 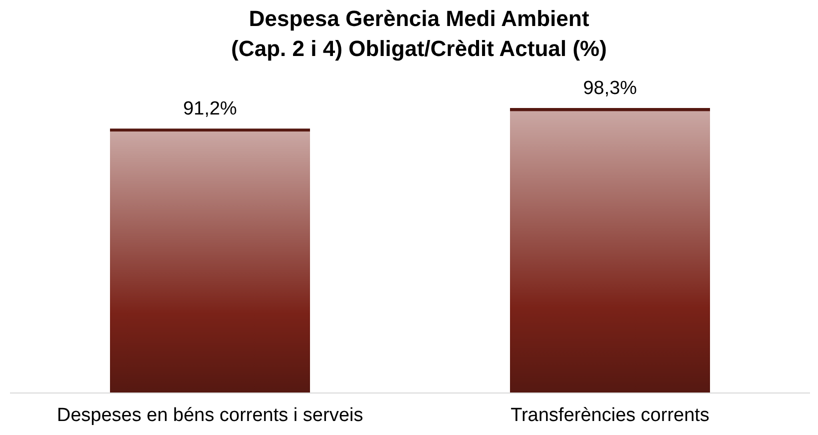 I want to click on chart-title: Despesa Gerència Medi Ambient (Cap. 2 i 4) Obligat/Crèdit Actual (%), so click(x=419, y=33).